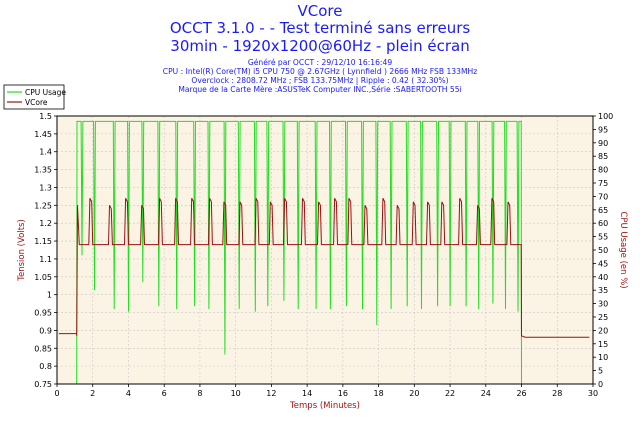 The image size is (640, 427). What do you see at coordinates (320, 28) in the screenshot?
I see `chart-subtitle-test-status: OCCT 3.1.0 - - Test terminé sans erreurs` at bounding box center [320, 28].